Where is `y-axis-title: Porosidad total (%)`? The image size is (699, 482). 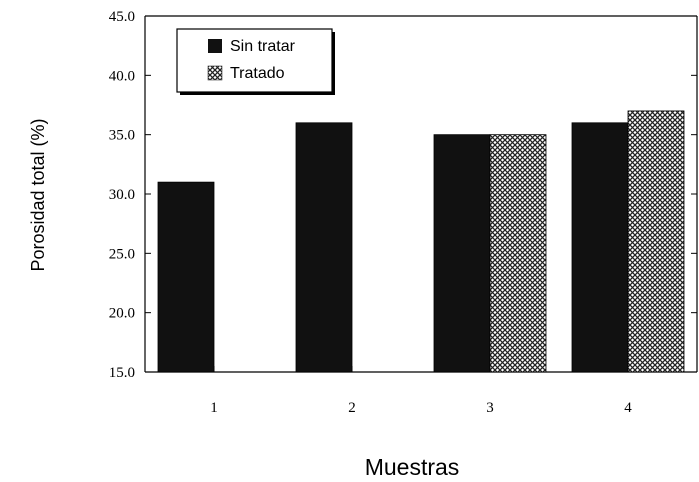
y-axis-title: Porosidad total (%) is located at coordinates (38, 194).